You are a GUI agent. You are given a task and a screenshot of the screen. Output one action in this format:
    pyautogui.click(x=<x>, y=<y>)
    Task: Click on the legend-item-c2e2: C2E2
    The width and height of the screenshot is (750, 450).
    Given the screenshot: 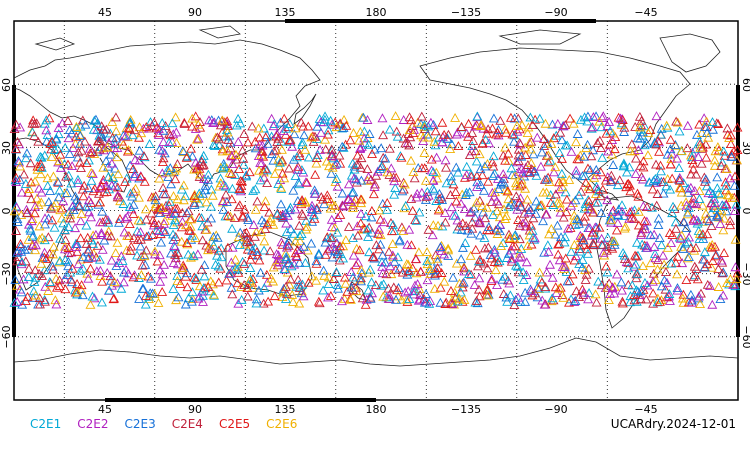 What is the action you would take?
    pyautogui.click(x=93, y=424)
    